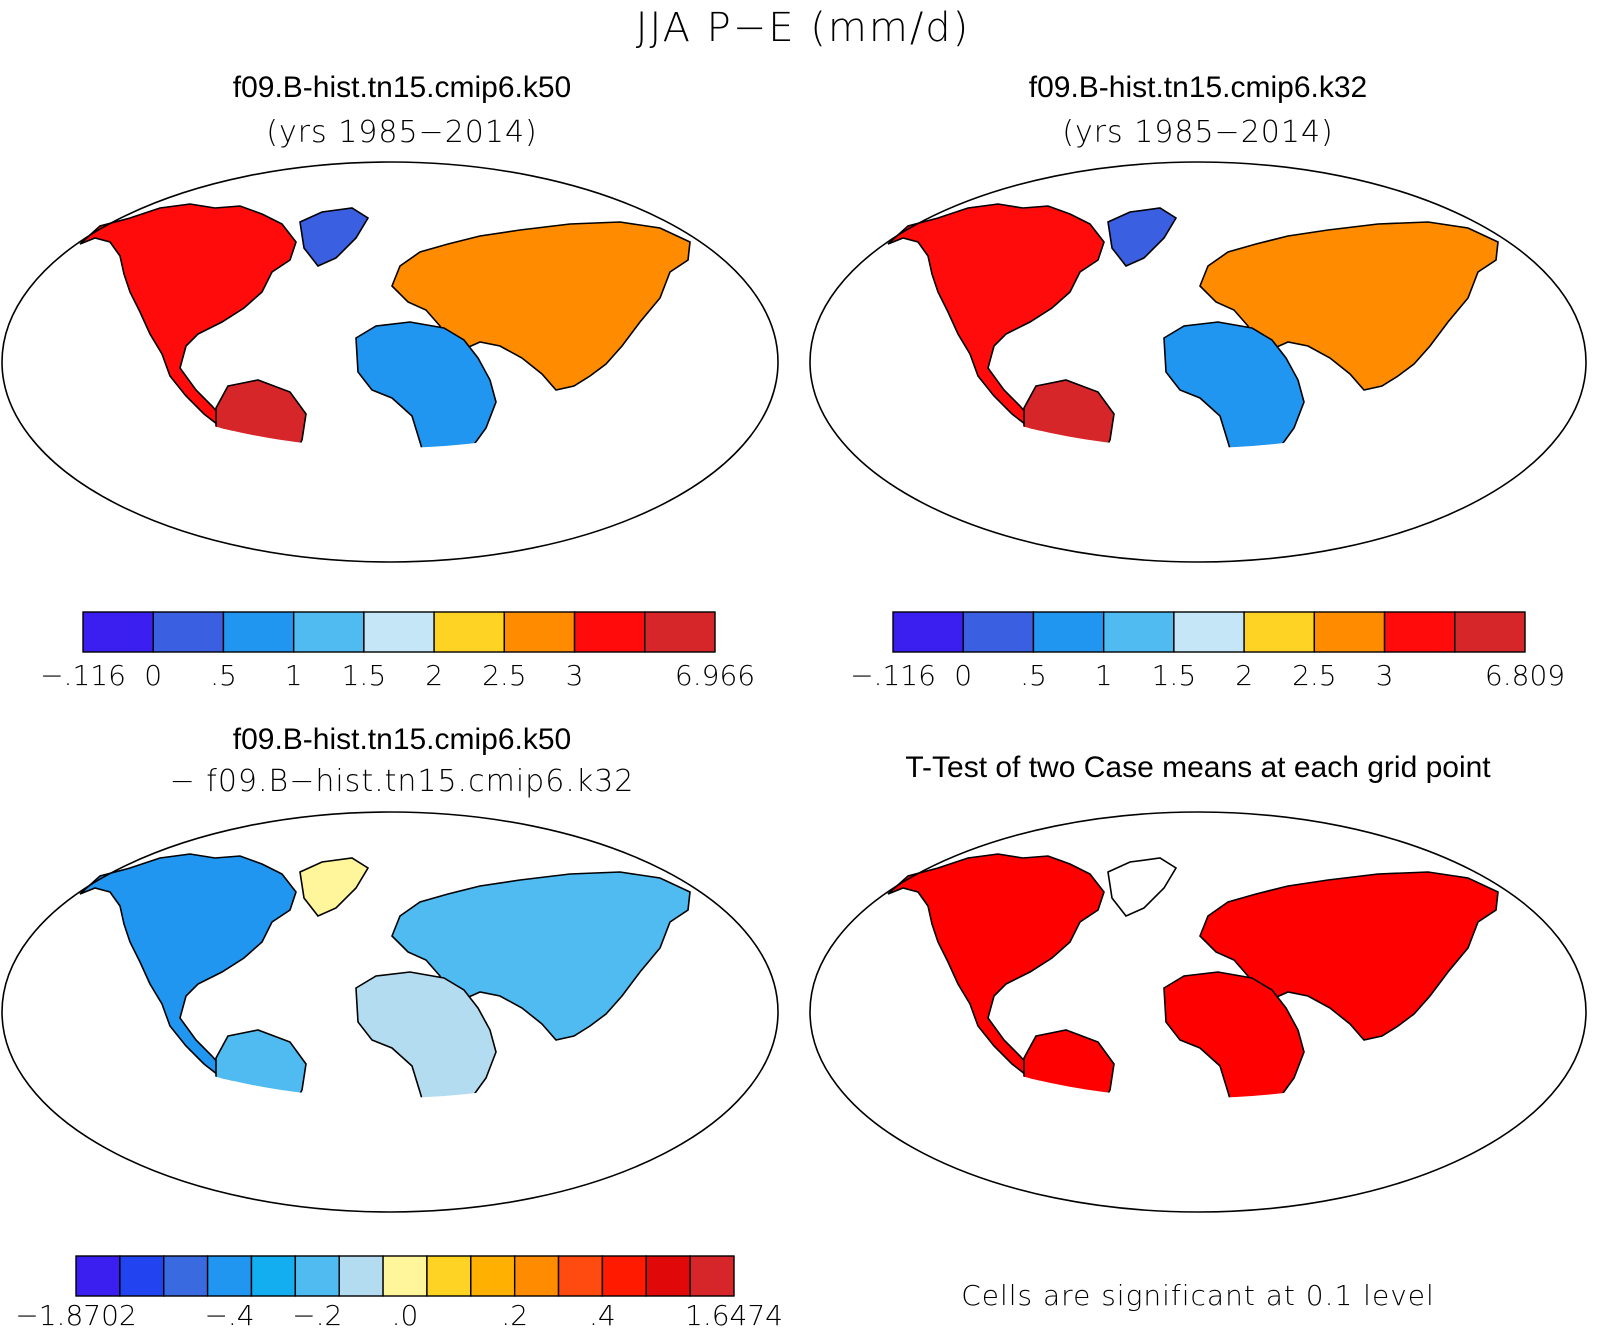 This screenshot has width=1606, height=1332. I want to click on panel4-significance-note: Cells are significant at 0.1 level, so click(1198, 1295).